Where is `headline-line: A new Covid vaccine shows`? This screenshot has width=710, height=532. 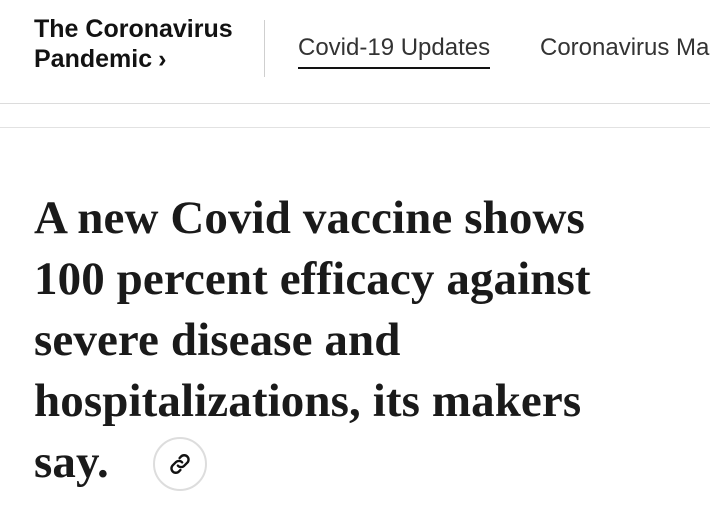
headline-line: A new Covid vaccine shows is located at coordinates (309, 218).